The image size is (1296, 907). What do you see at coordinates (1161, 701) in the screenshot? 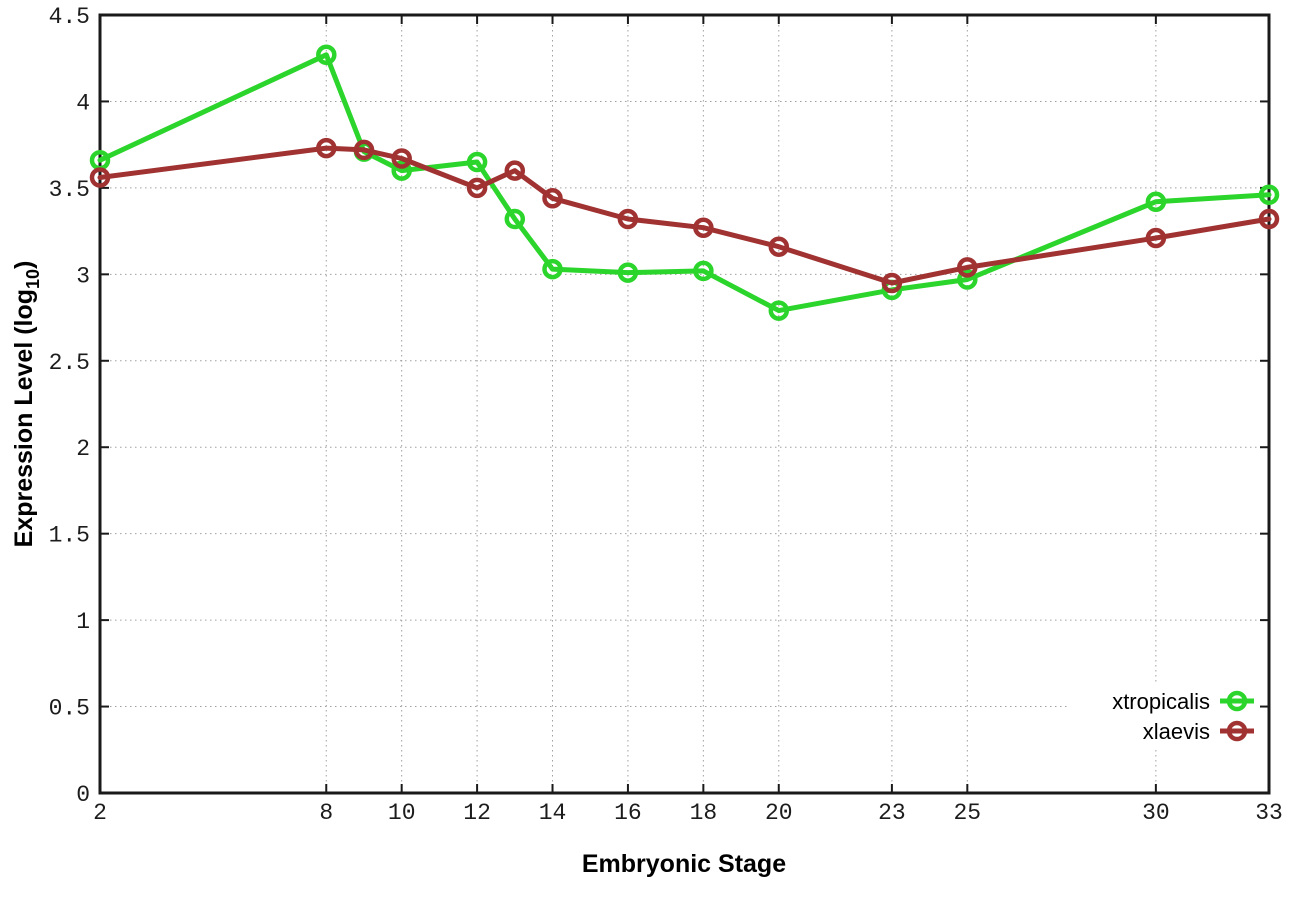
I see `legend-label-xtropicalis: xtropicalis` at bounding box center [1161, 701].